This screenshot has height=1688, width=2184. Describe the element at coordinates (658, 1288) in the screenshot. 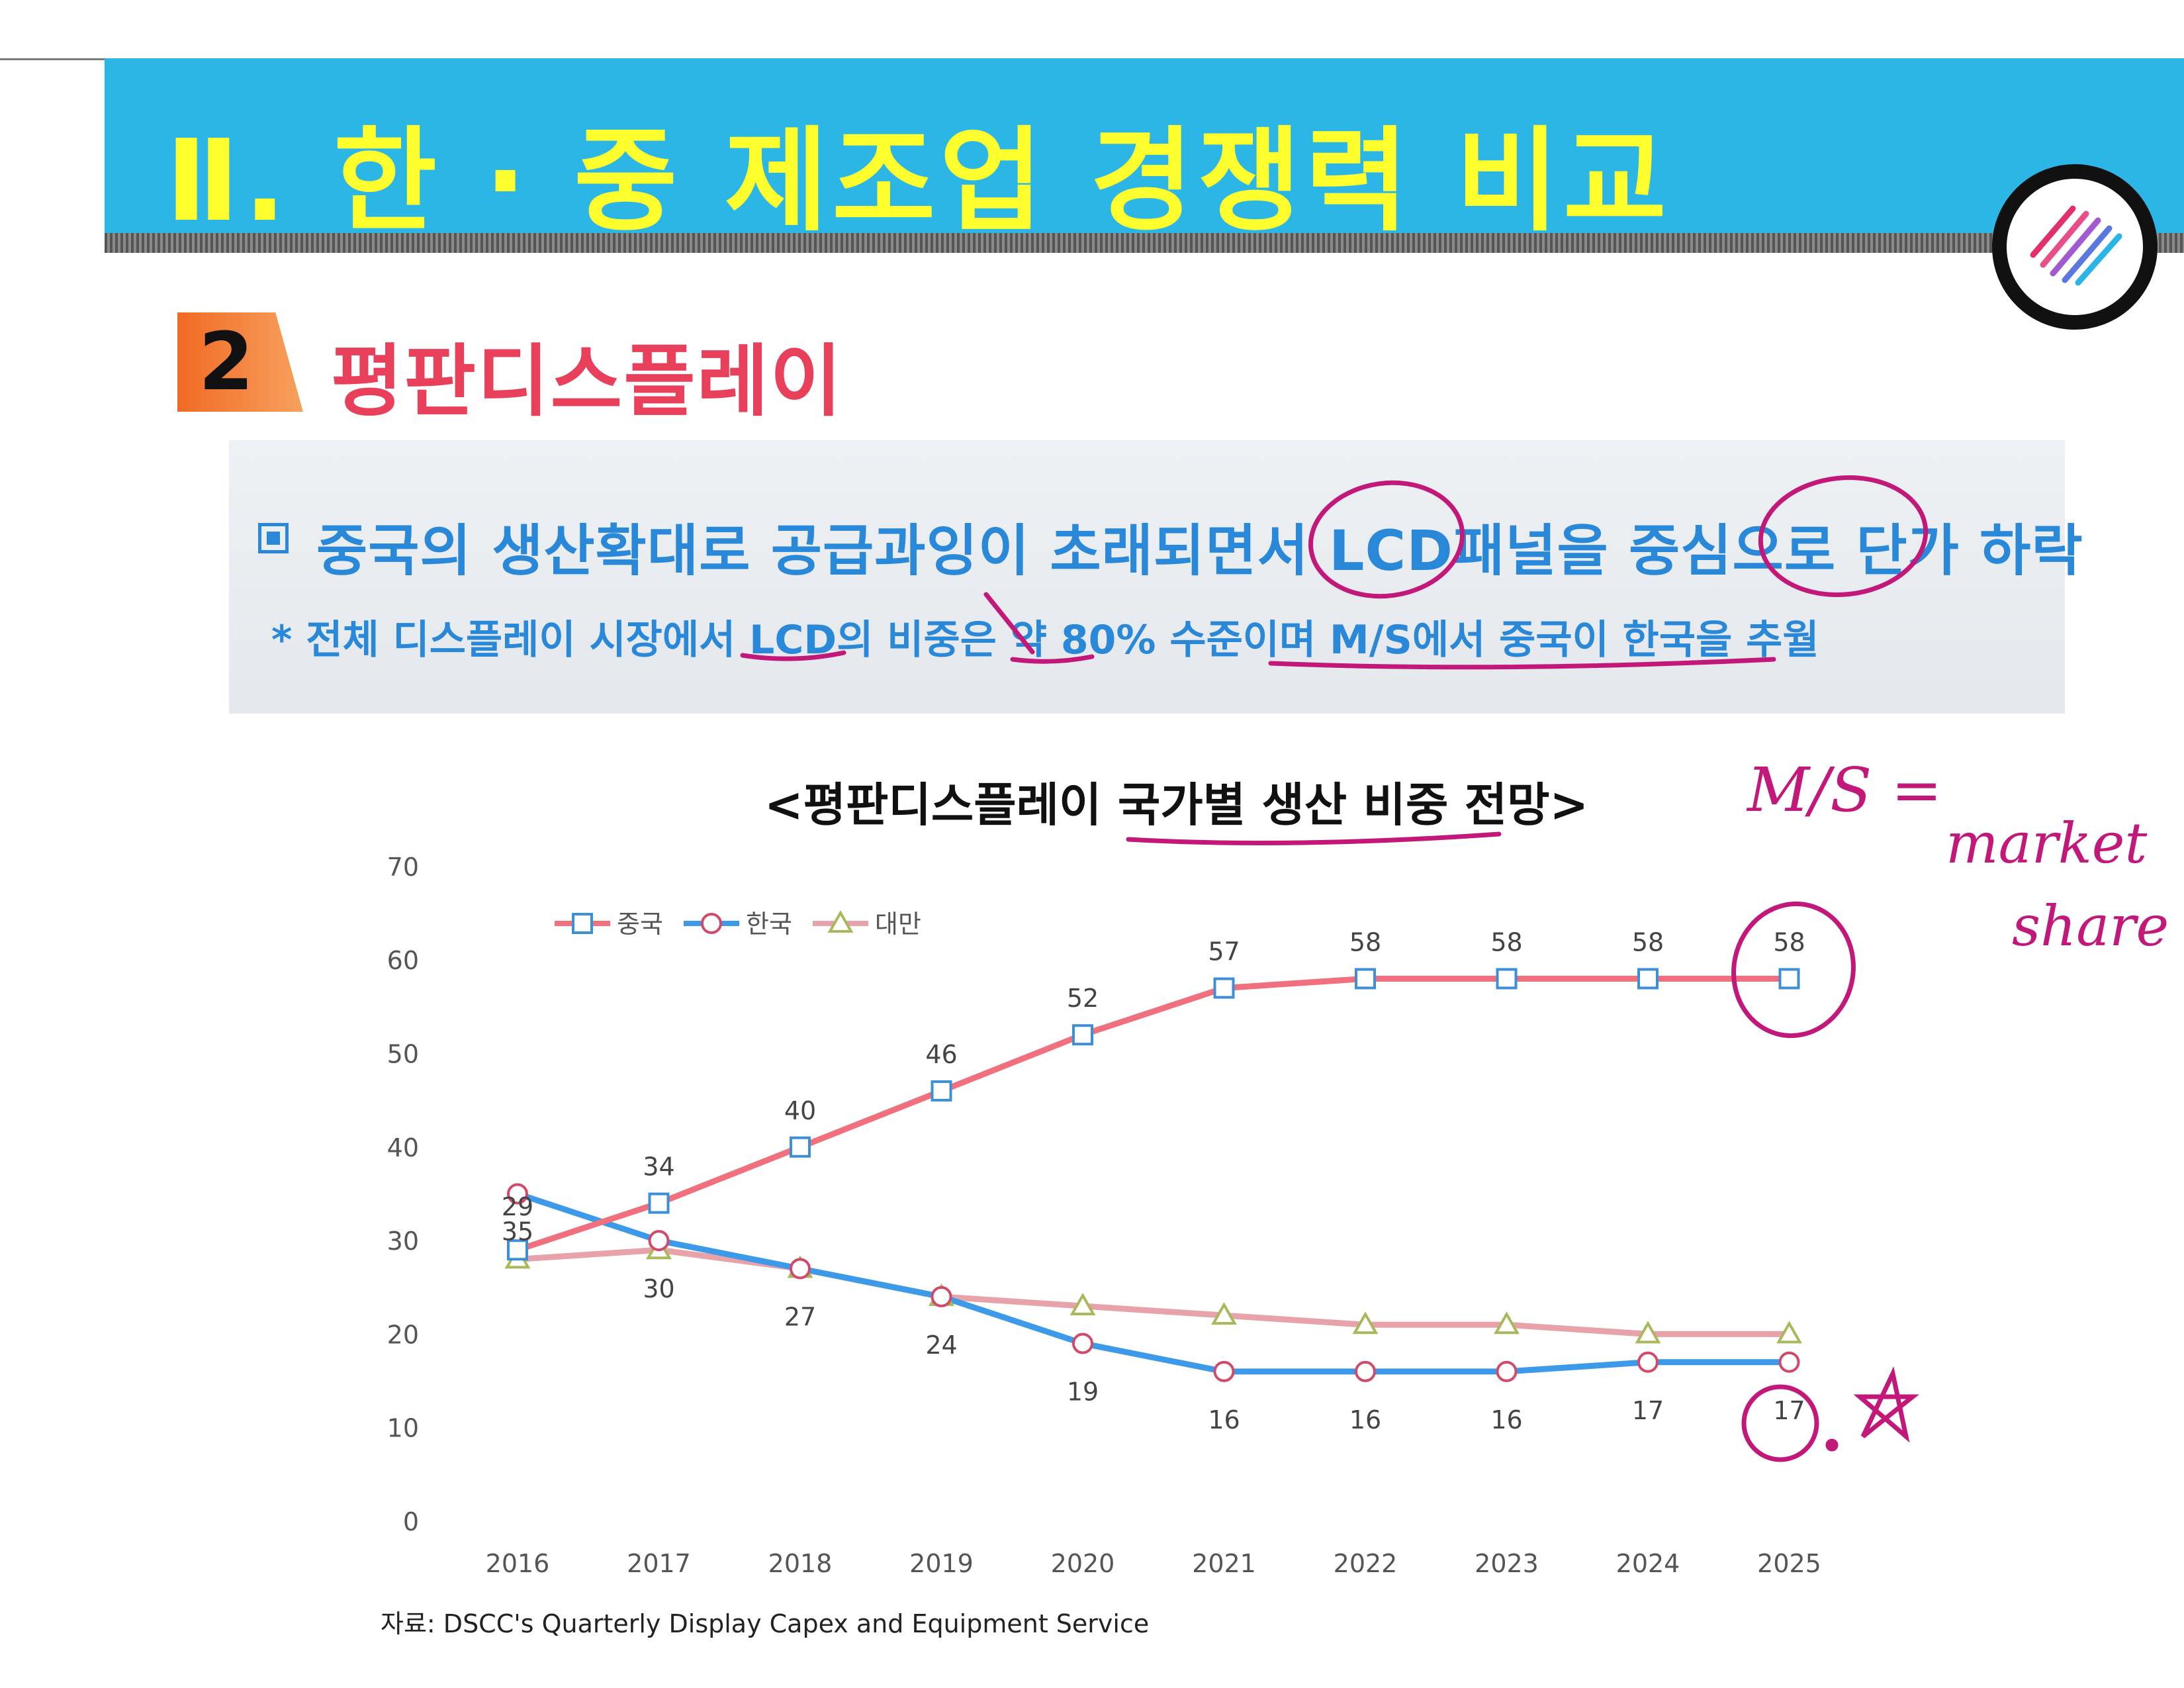

I see `data-label-korea: 30` at that location.